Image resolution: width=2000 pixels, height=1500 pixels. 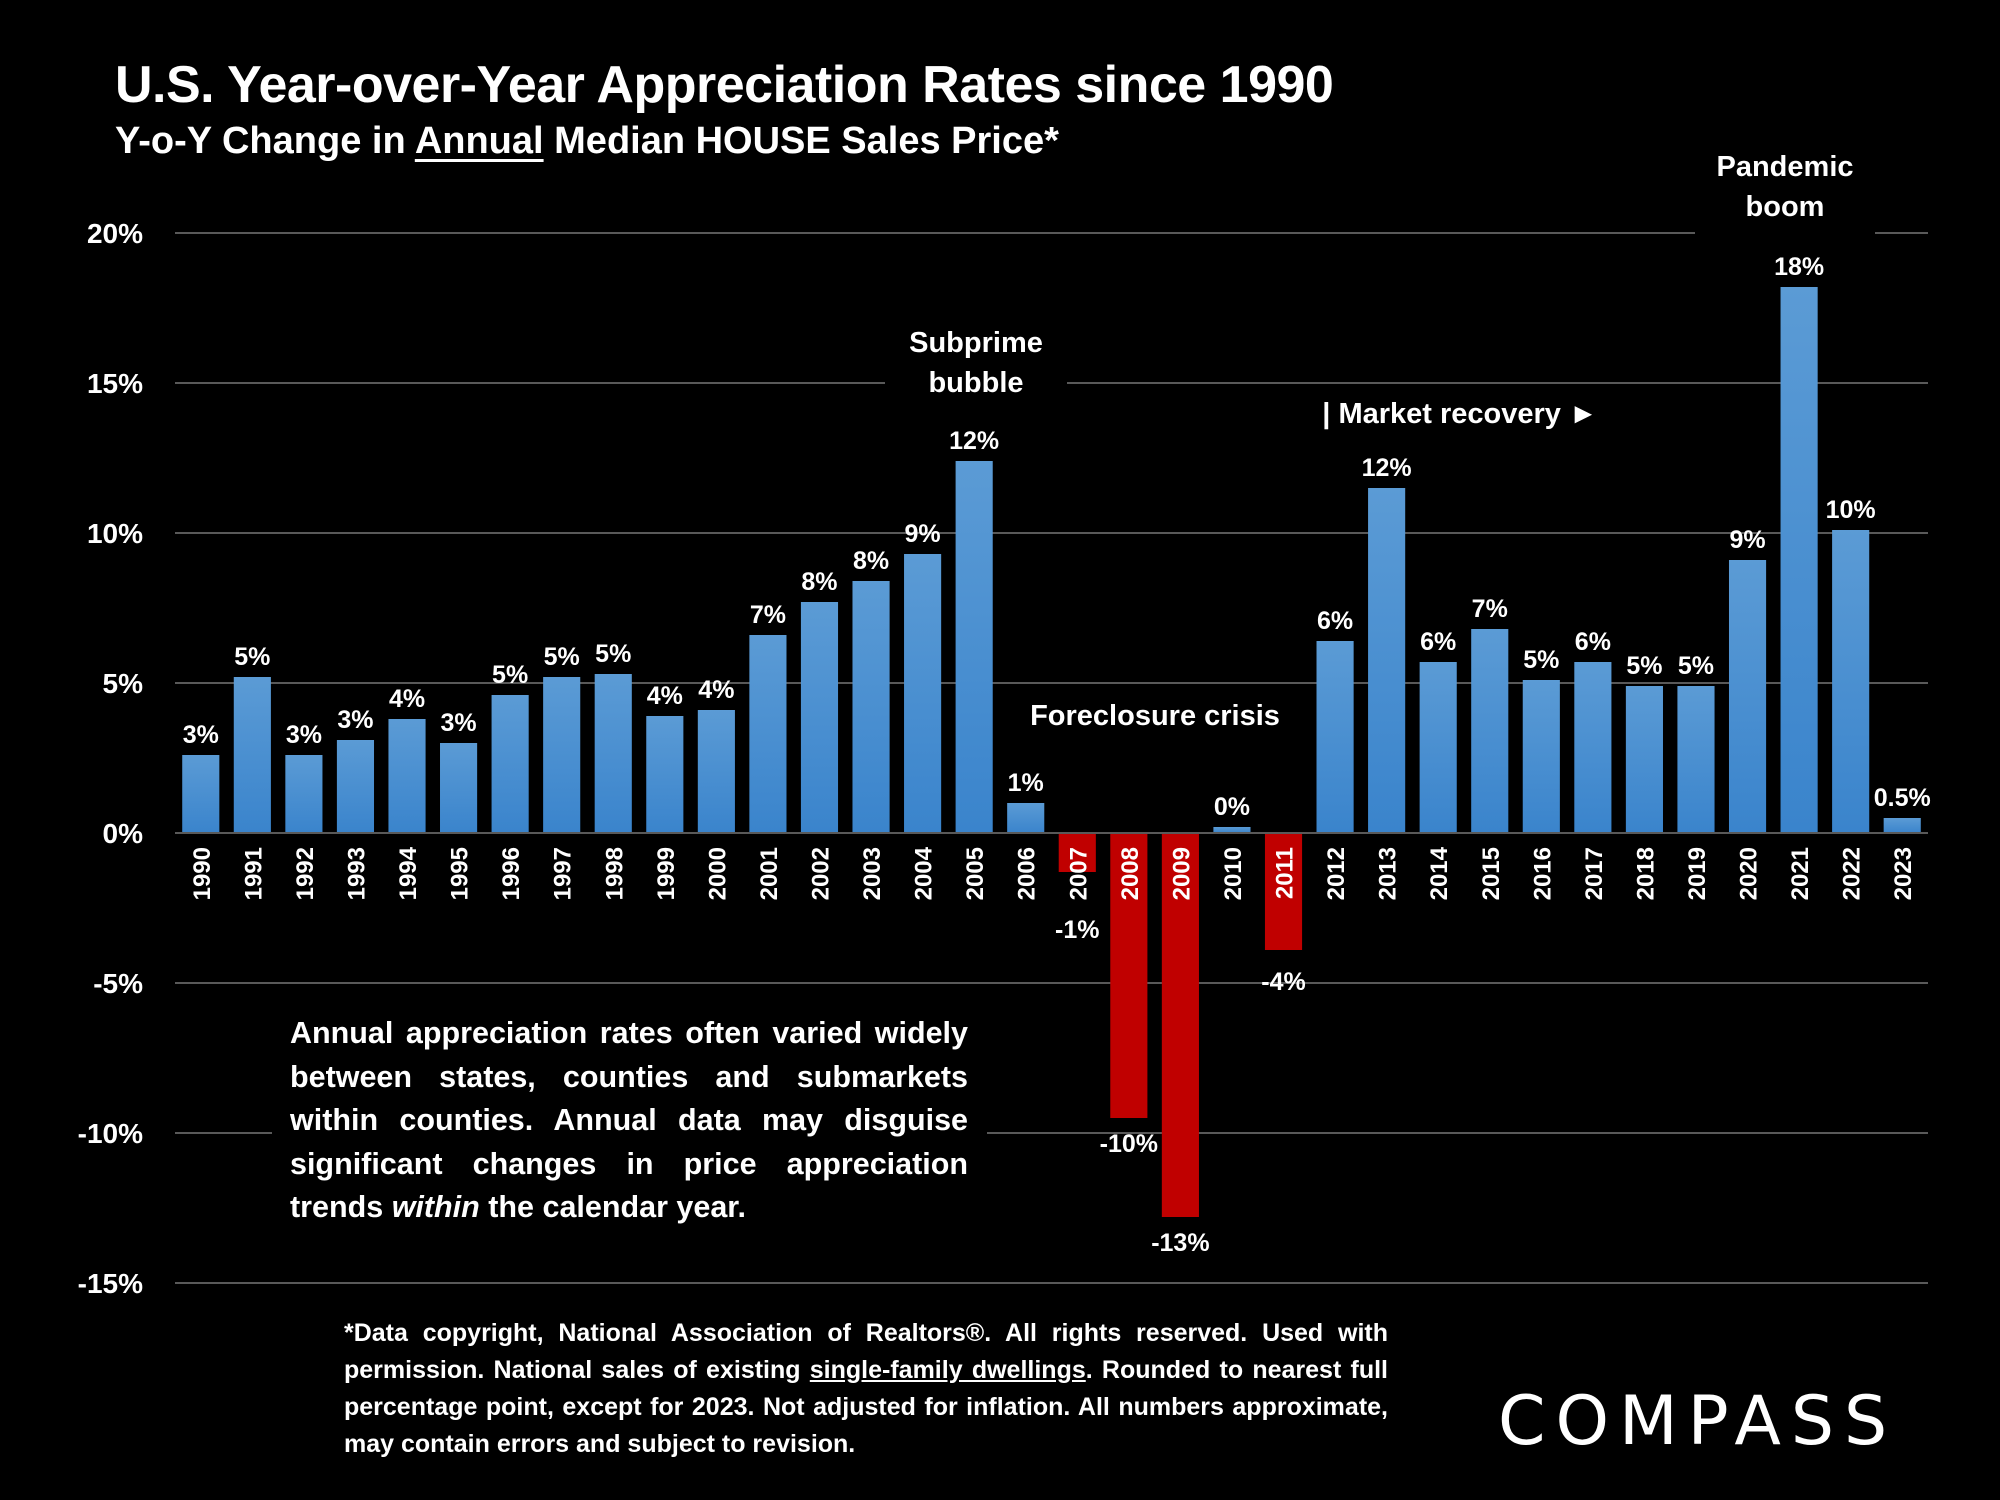 What do you see at coordinates (1181, 873) in the screenshot?
I see `x-tick-label: 2009` at bounding box center [1181, 873].